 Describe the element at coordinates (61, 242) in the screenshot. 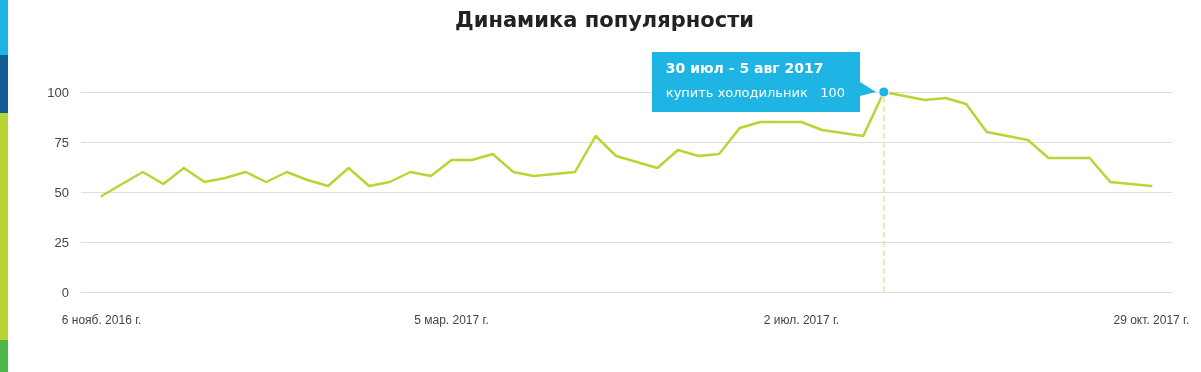

I see `y-tick-label: 25` at that location.